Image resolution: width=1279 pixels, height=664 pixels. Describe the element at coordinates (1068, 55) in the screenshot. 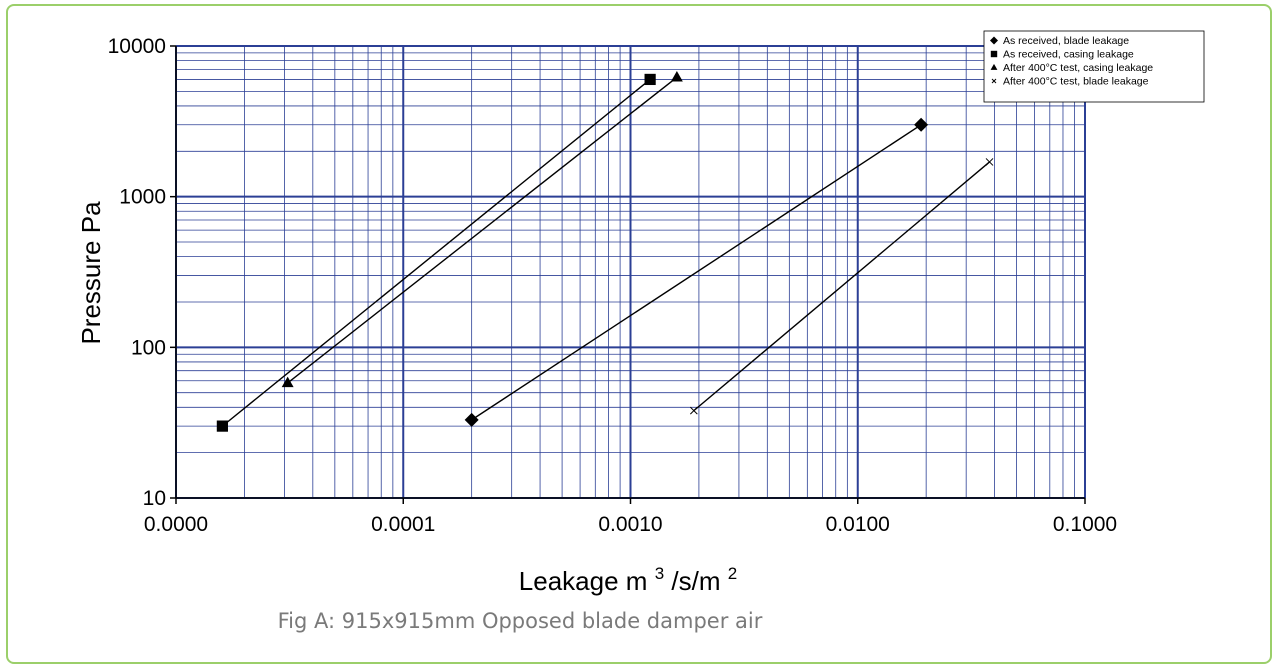

I see `legend-entry-label: As received, casing leakage` at that location.